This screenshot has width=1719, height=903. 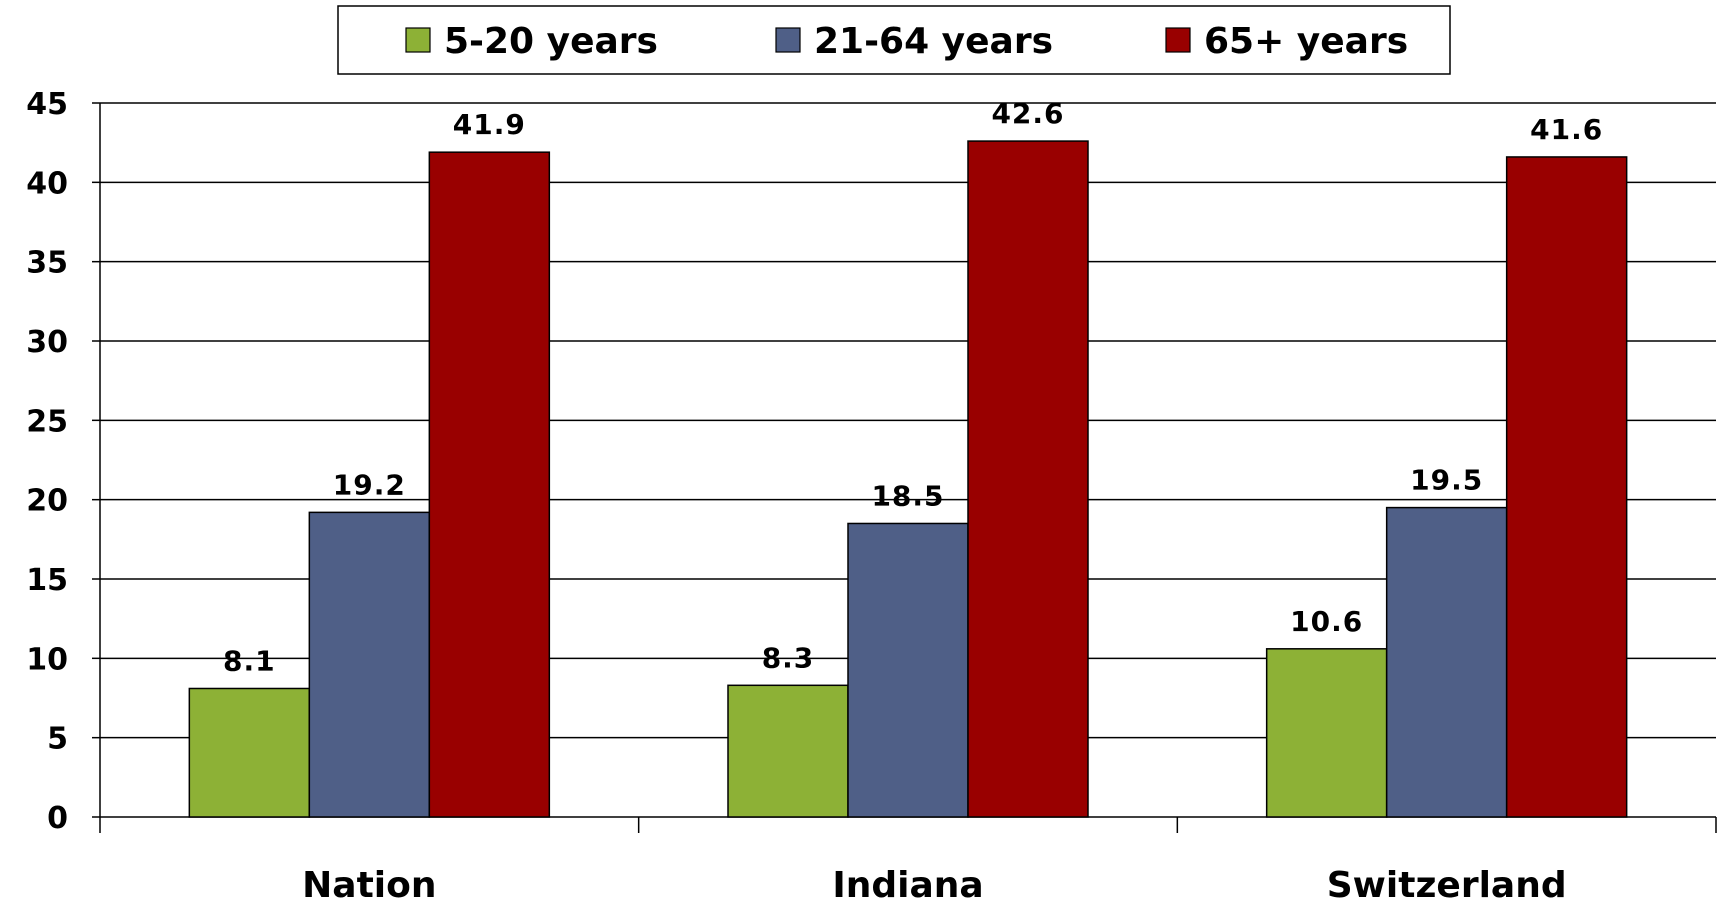 What do you see at coordinates (788, 657) in the screenshot?
I see `data-label: 8.3` at bounding box center [788, 657].